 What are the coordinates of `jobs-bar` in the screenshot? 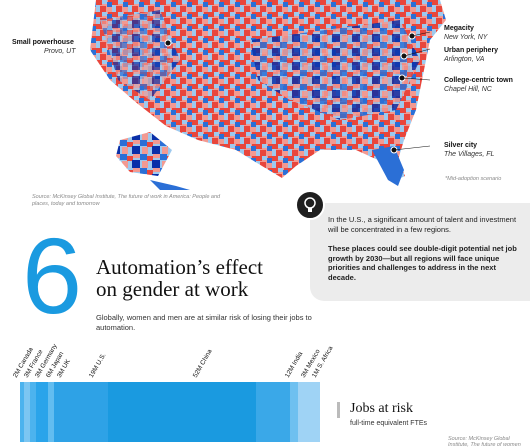 It's located at (170, 412).